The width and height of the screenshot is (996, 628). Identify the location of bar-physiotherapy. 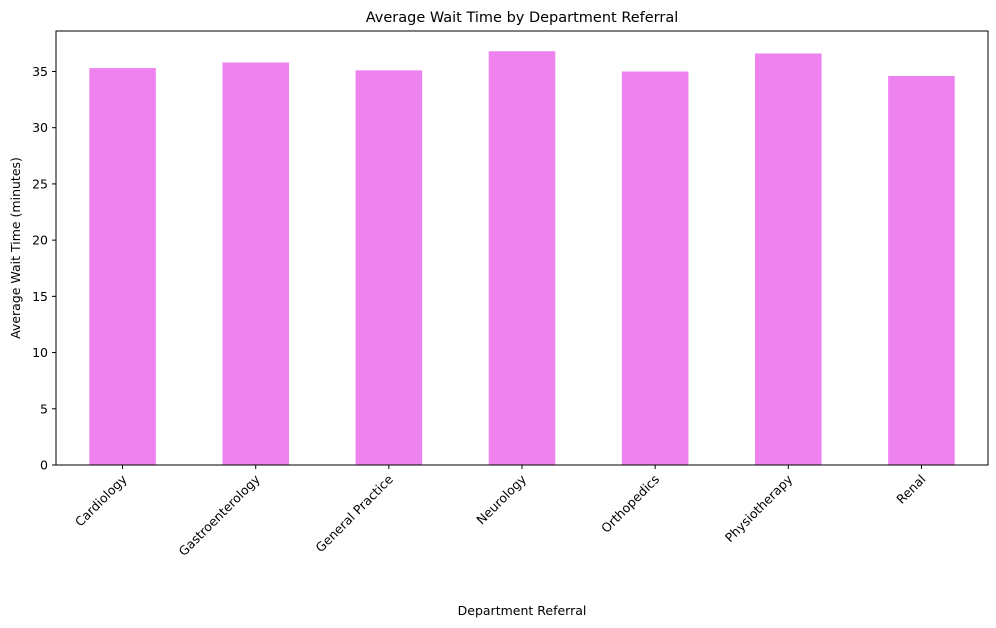
(788, 259).